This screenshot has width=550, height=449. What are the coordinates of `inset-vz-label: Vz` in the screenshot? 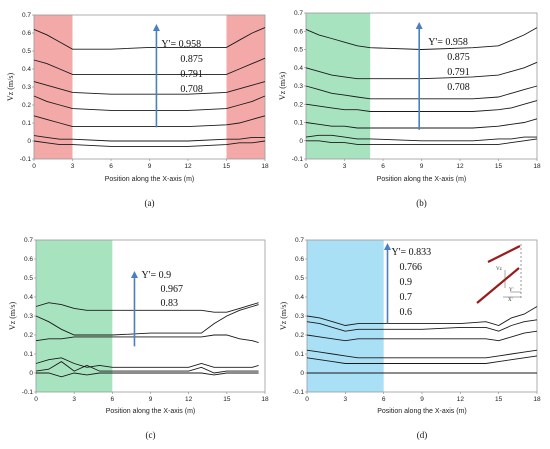 It's located at (499, 269).